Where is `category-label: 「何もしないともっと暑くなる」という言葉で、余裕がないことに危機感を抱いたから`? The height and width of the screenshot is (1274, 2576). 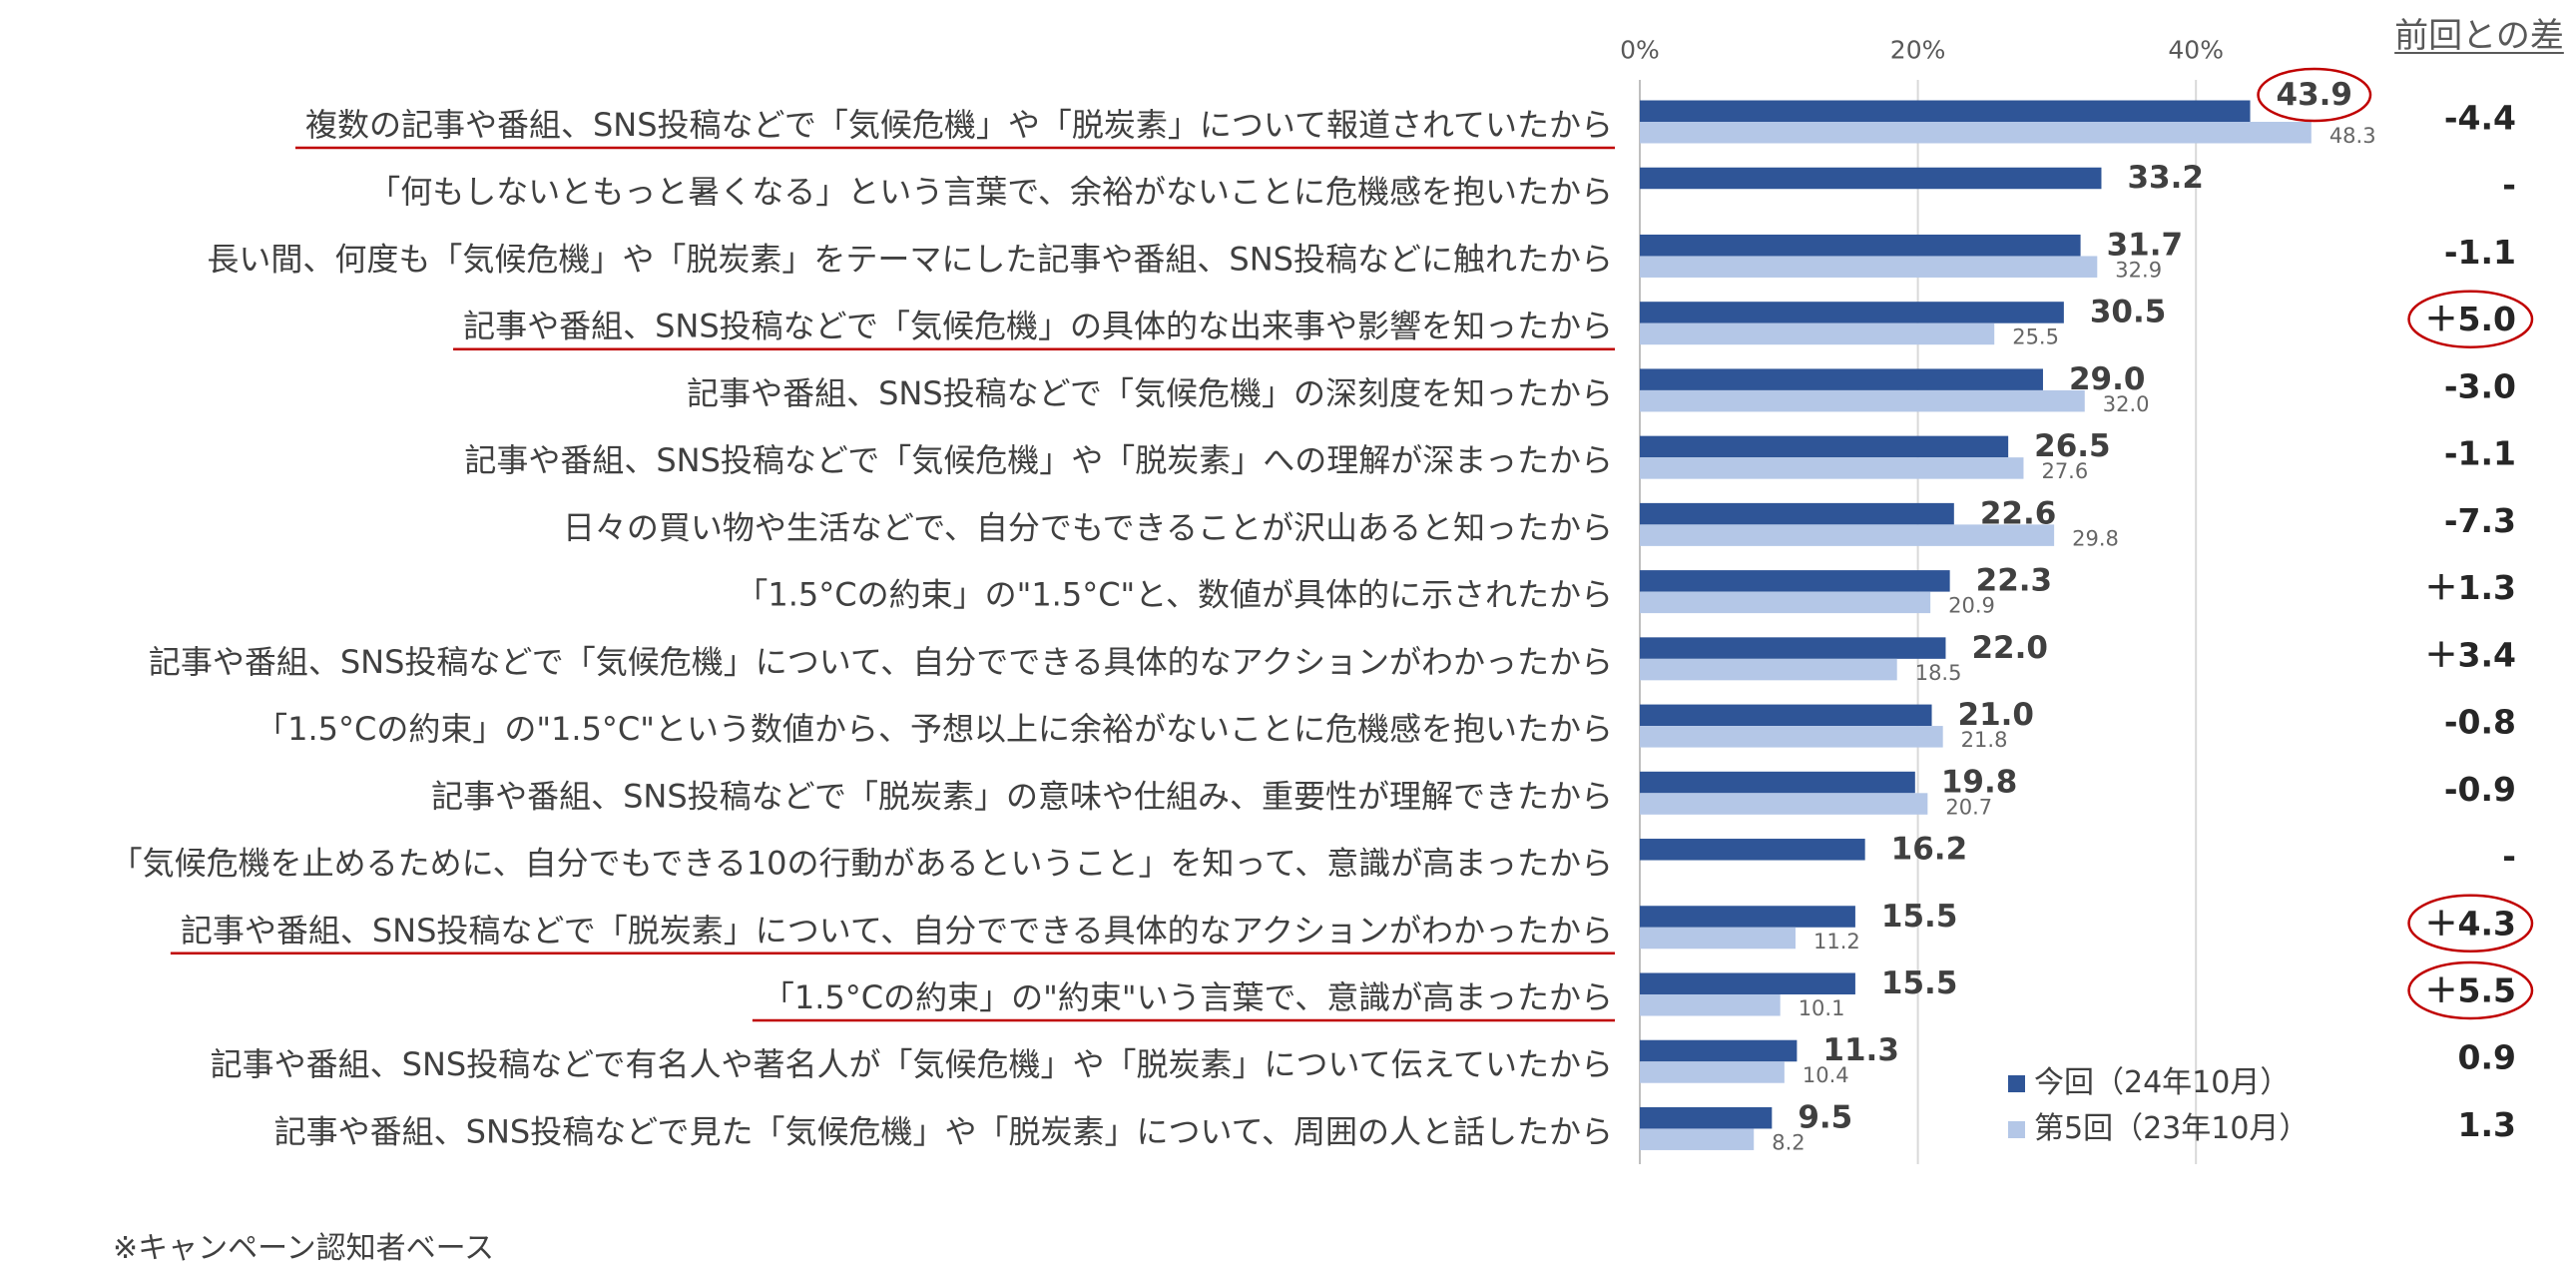
category-label: 「何もしないともっと暑くなる」という言葉で、余裕がないことに危機感を抱いたから is located at coordinates (991, 192).